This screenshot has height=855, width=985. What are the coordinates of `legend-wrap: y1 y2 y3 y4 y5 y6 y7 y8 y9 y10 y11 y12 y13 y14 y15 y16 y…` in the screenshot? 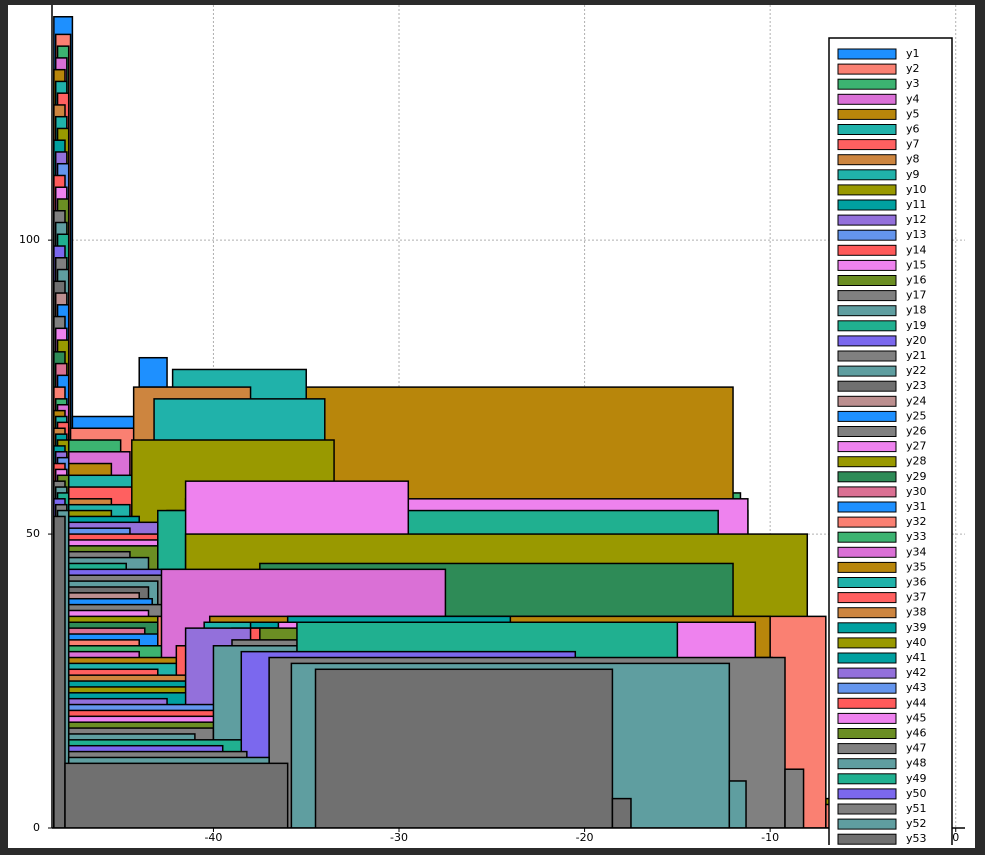 It's located at (890, 441).